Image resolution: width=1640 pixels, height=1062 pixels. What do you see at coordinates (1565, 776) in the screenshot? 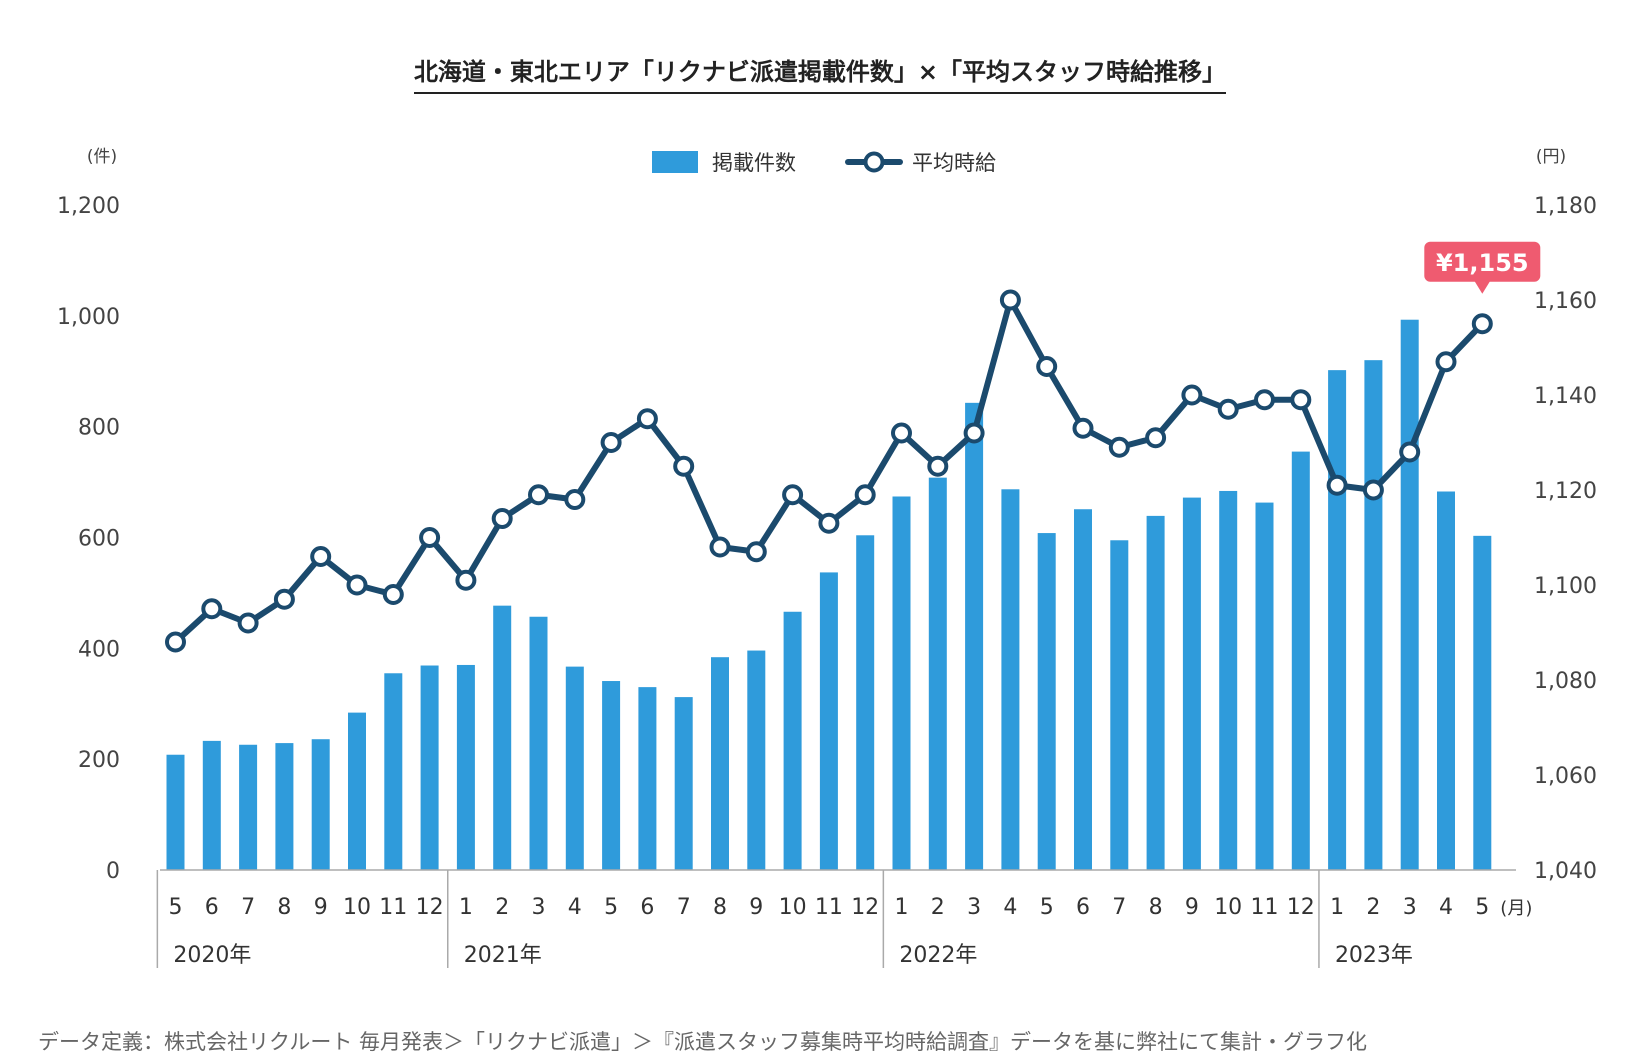
I see `right-axis-tick-label: 1,060` at bounding box center [1565, 776].